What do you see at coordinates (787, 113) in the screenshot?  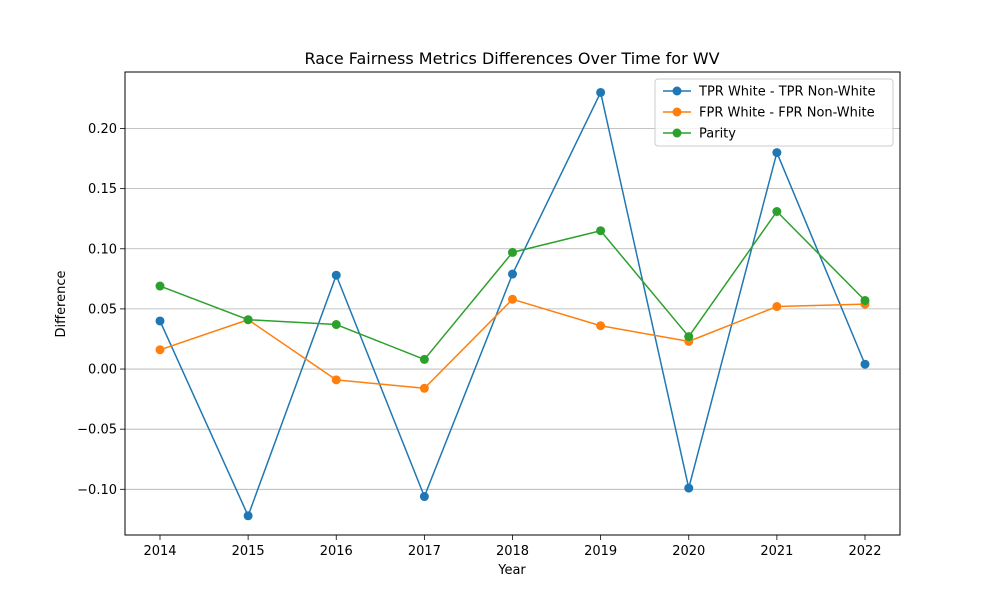 I see `legend-label: FPR White - FPR Non-White` at bounding box center [787, 113].